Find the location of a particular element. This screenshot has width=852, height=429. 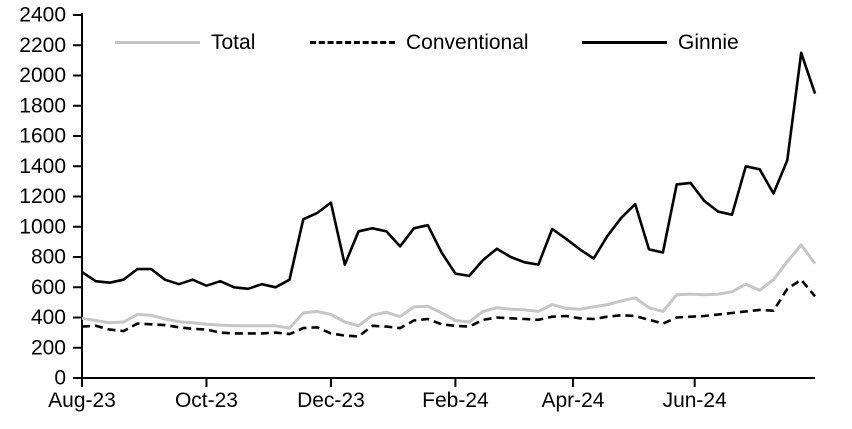

x-axis-tick-label: Apr-24 is located at coordinates (572, 400).